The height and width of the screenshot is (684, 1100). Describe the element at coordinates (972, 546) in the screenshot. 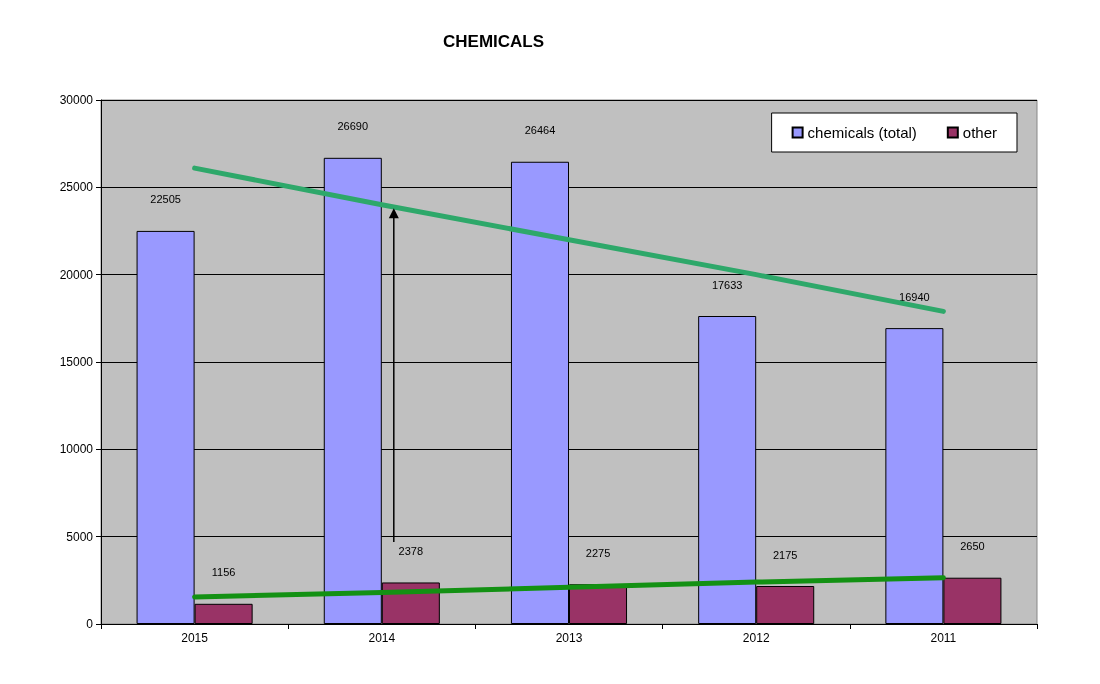

I see `data-label: 2650` at that location.